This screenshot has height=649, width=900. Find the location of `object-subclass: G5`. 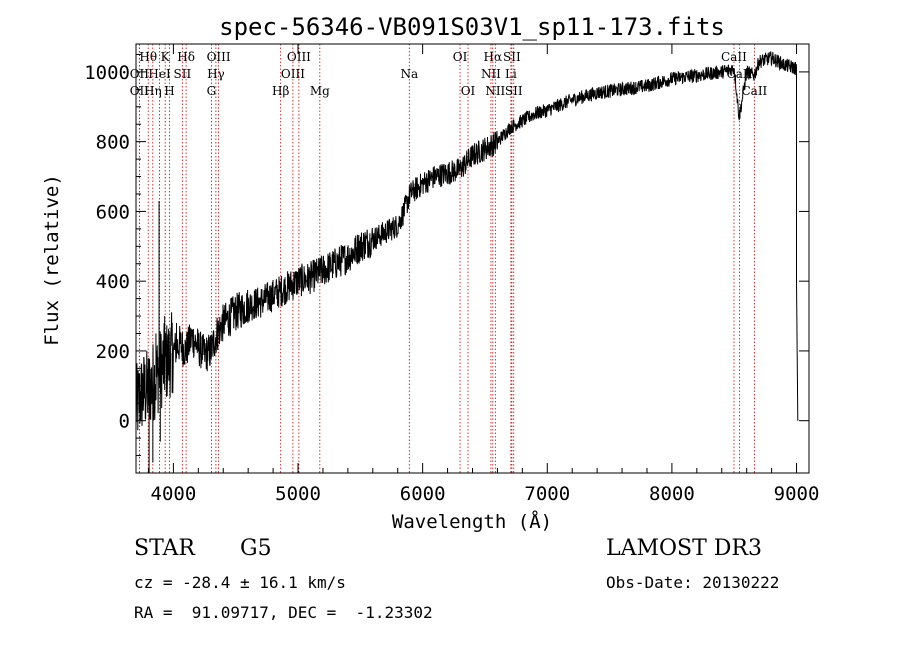

object-subclass: G5 is located at coordinates (256, 548).